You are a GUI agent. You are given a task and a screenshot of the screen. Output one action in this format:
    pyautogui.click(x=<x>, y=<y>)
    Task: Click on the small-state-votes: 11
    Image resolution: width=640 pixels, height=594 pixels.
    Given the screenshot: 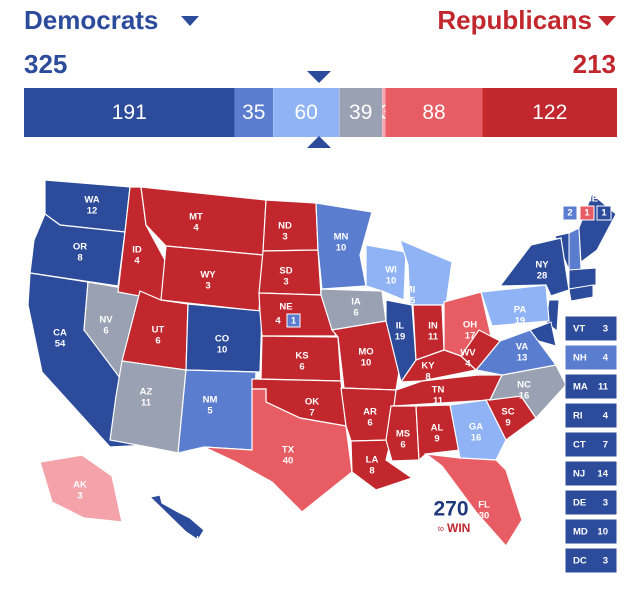 What is the action you would take?
    pyautogui.click(x=603, y=387)
    